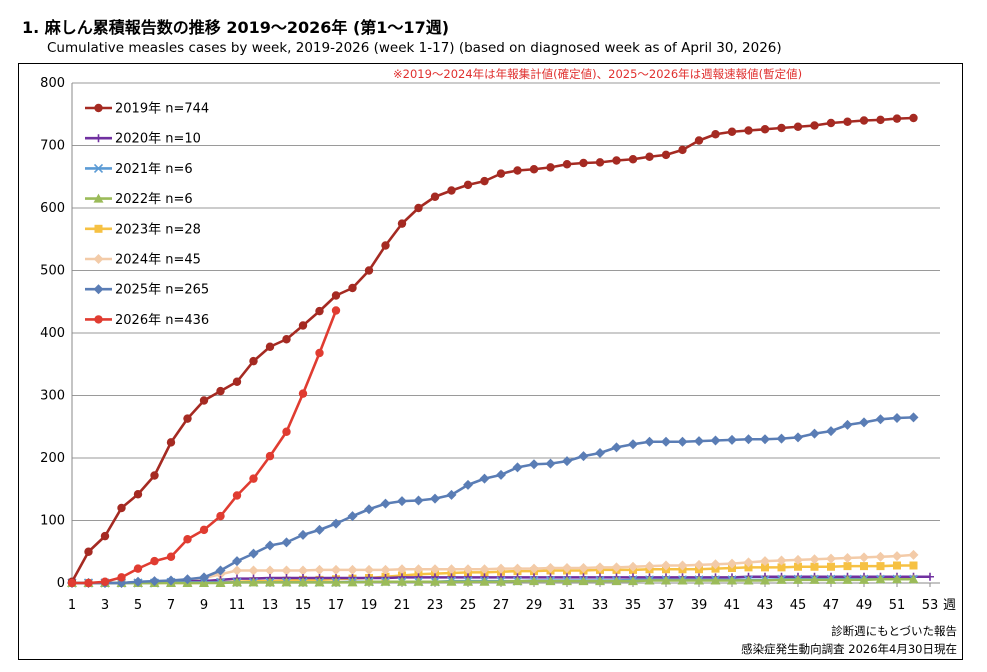  What do you see at coordinates (52, 396) in the screenshot?
I see `y-tick-label-300: 300` at bounding box center [52, 396].